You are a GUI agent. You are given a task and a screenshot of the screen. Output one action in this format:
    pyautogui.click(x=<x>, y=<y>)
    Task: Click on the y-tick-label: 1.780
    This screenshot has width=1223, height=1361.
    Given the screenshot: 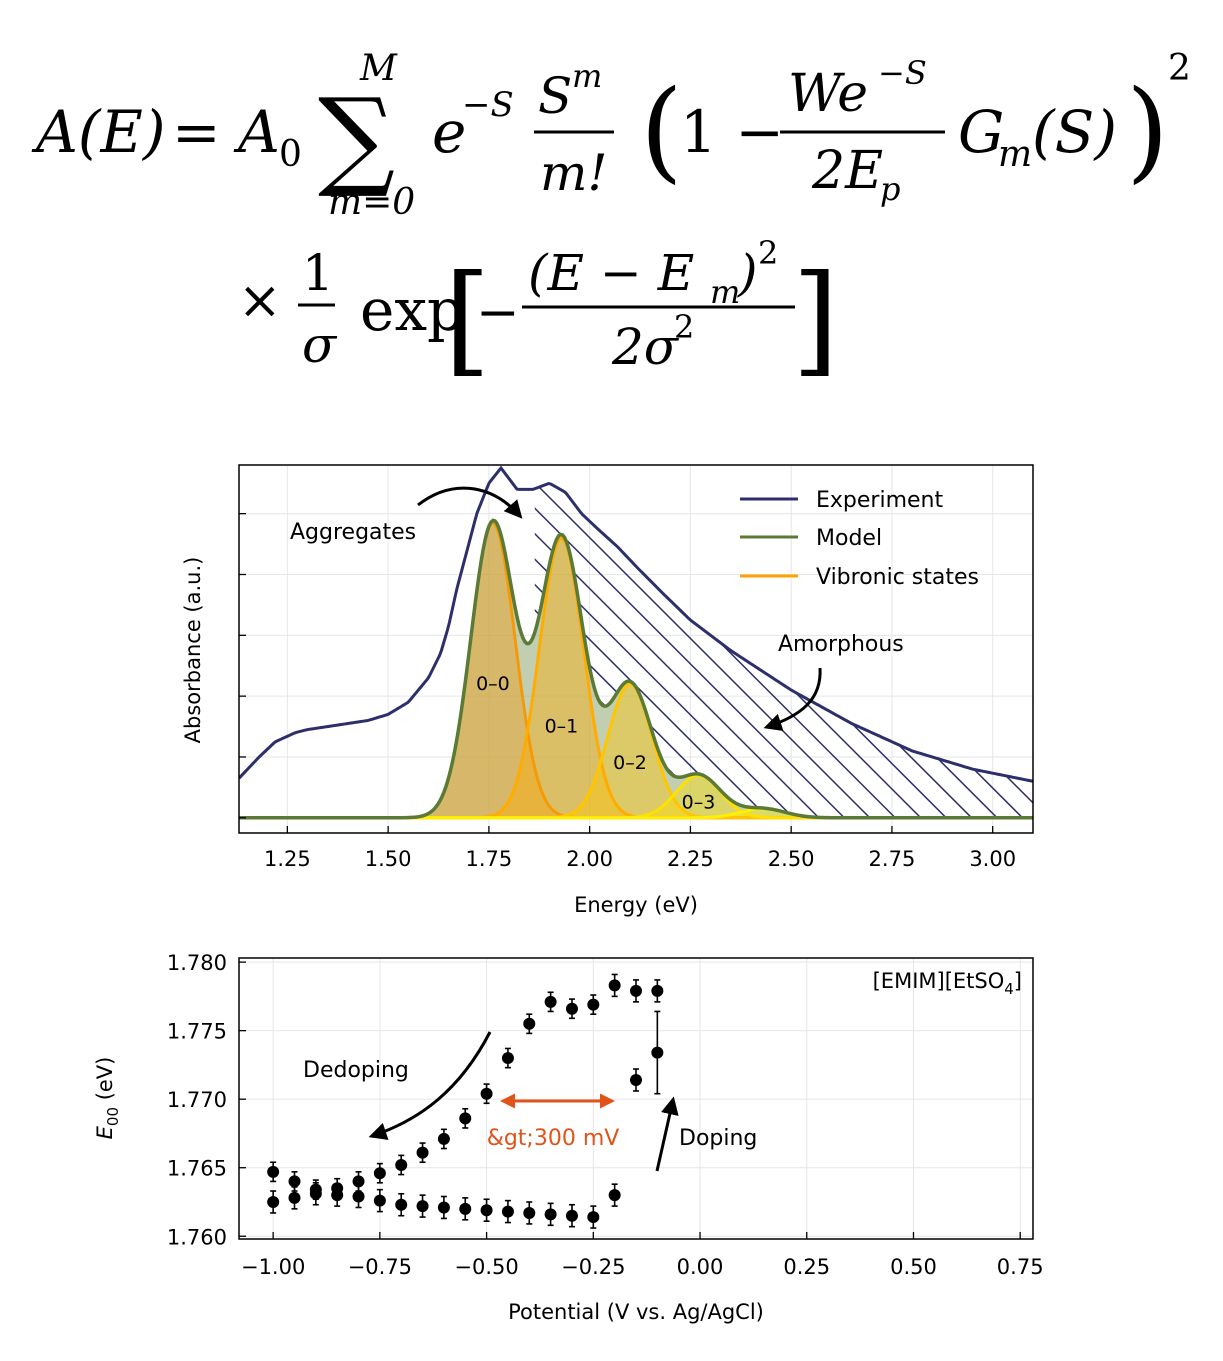 What is the action you would take?
    pyautogui.click(x=197, y=963)
    